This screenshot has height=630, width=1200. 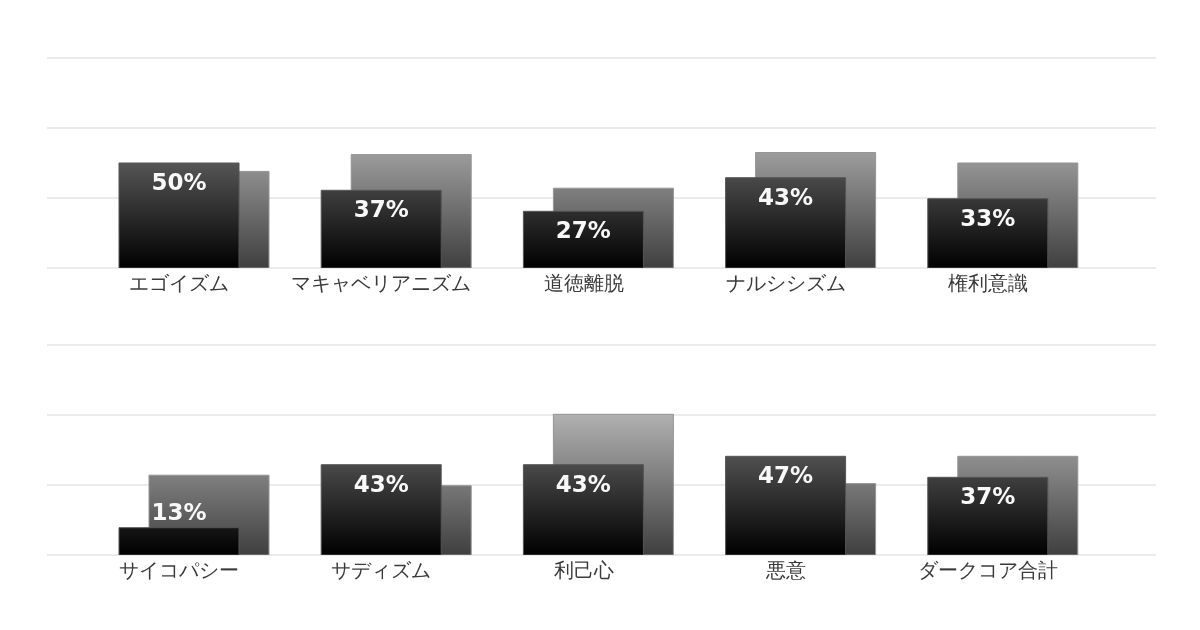 What do you see at coordinates (785, 283) in the screenshot?
I see `x-tick-label: ナルシシズム` at bounding box center [785, 283].